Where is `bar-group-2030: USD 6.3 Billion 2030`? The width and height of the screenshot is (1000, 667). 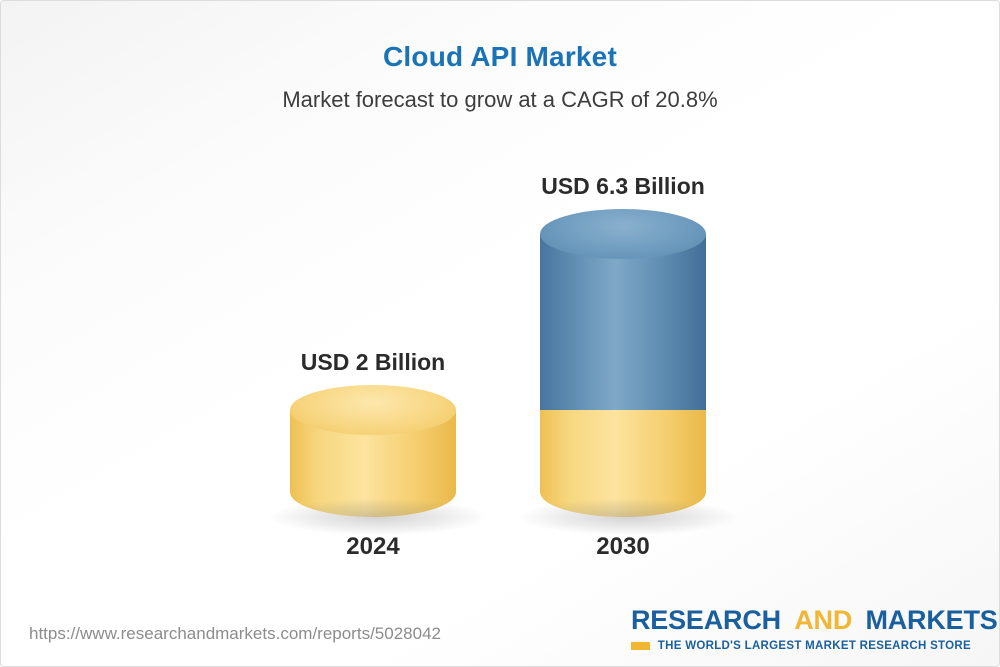
bar-group-2030: USD 6.3 Billion 2030 is located at coordinates (624, 366).